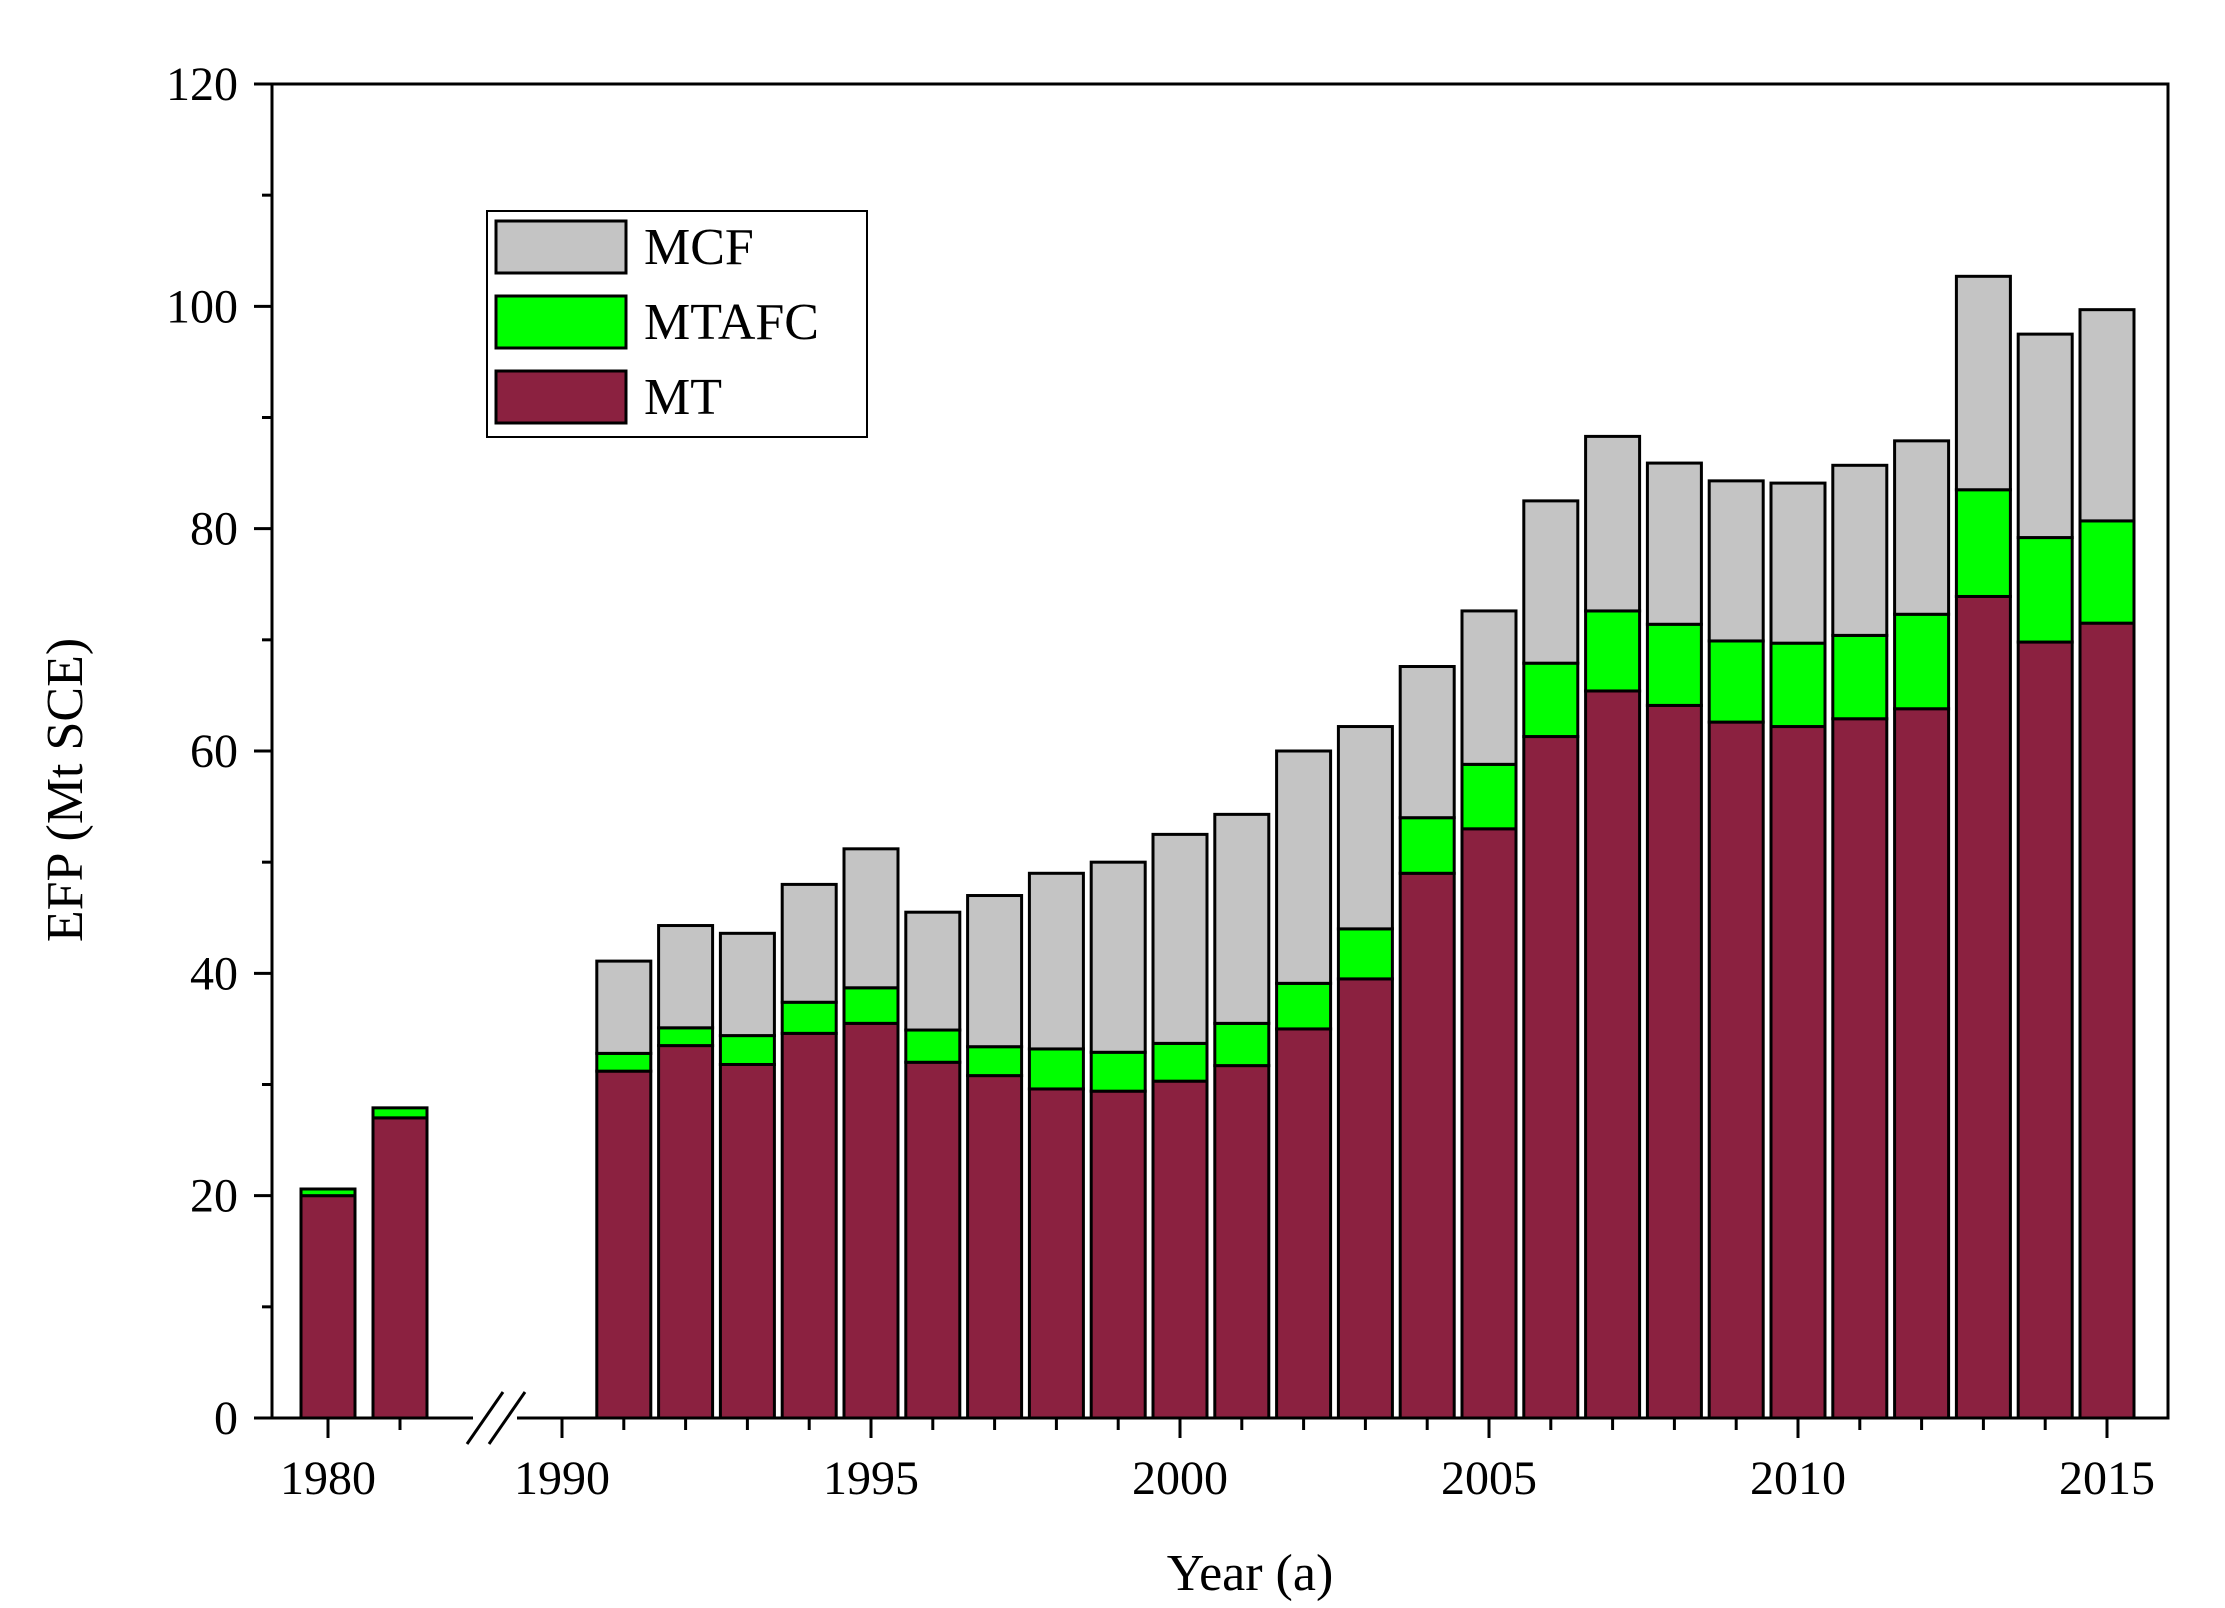 The width and height of the screenshot is (2225, 1608). Describe the element at coordinates (1674, 1061) in the screenshot. I see `bar-mt-2008` at that location.